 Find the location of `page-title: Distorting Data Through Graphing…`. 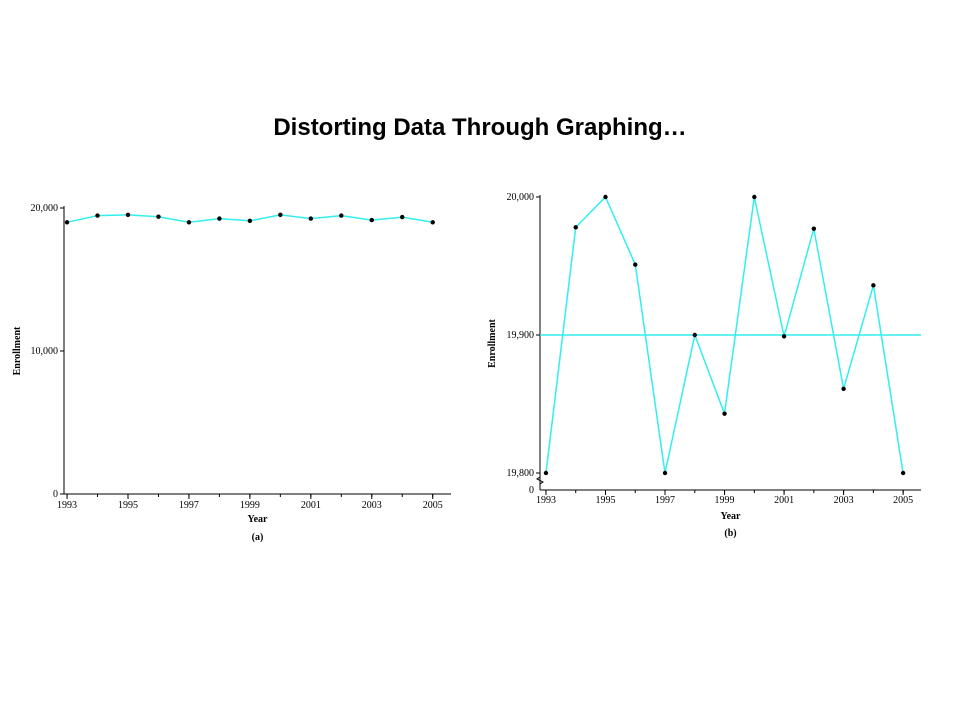

page-title: Distorting Data Through Graphing… is located at coordinates (480, 127).